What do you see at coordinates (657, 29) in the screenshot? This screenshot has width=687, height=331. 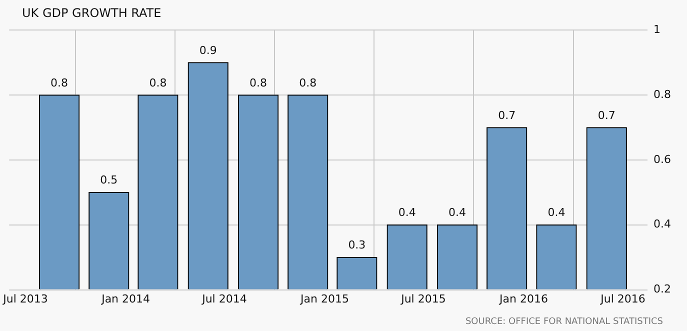 I see `y-tick-label: 1` at bounding box center [657, 29].